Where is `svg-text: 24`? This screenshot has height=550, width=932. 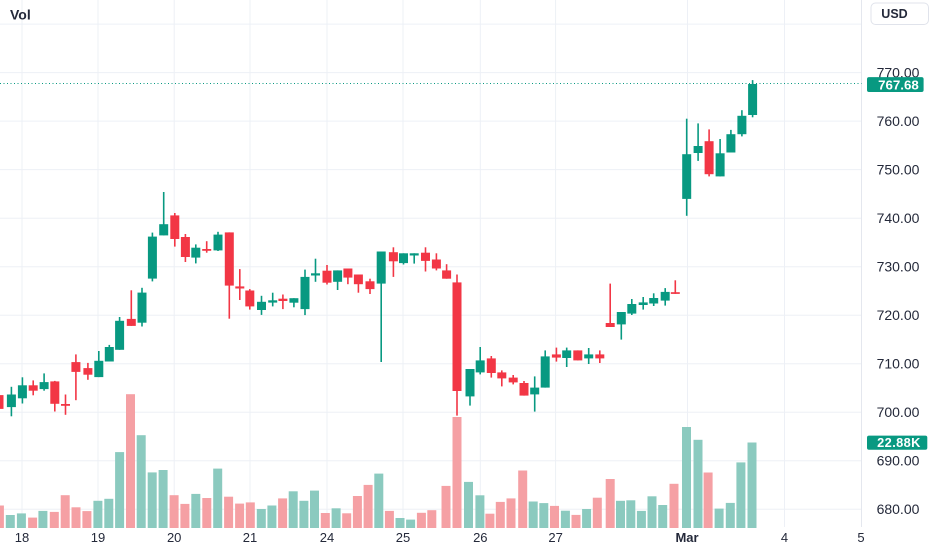
svg-text: 24 is located at coordinates (327, 537).